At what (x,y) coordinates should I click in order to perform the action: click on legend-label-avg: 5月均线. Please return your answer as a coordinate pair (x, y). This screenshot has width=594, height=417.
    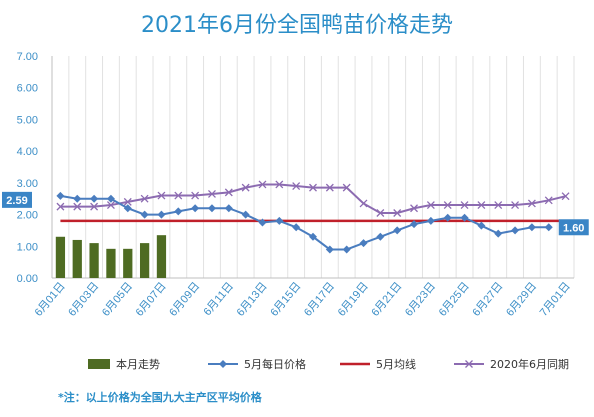
    Looking at the image, I should click on (396, 364).